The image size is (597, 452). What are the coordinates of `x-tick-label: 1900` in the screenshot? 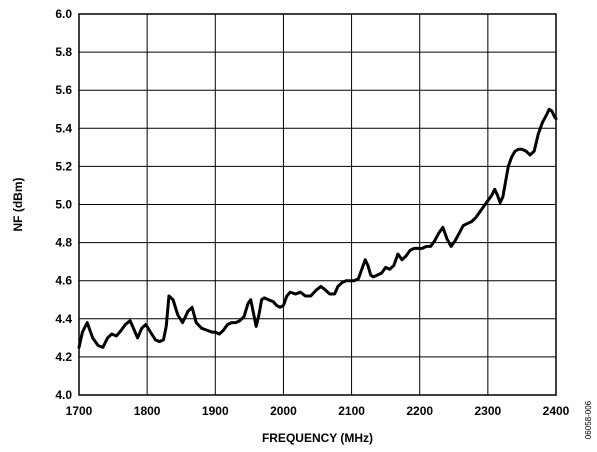 It's located at (215, 411).